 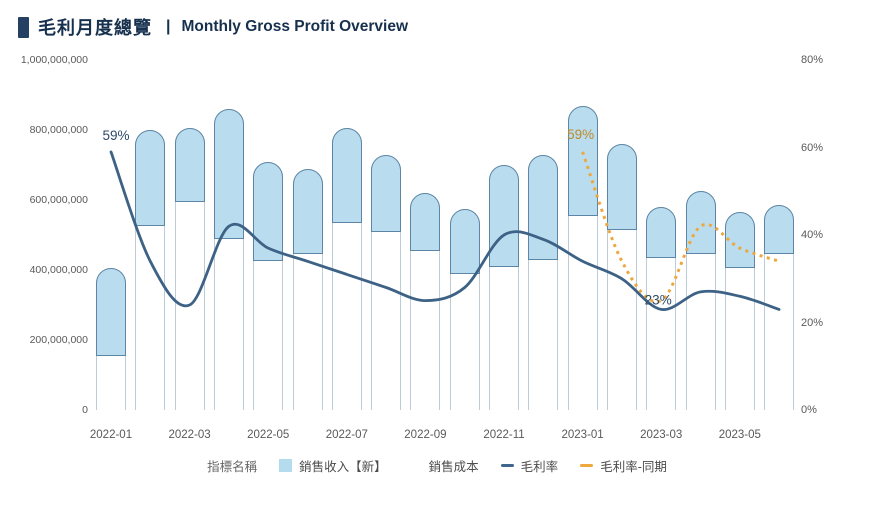 I want to click on legend-item-label: 銷售收入【新】, so click(x=343, y=467).